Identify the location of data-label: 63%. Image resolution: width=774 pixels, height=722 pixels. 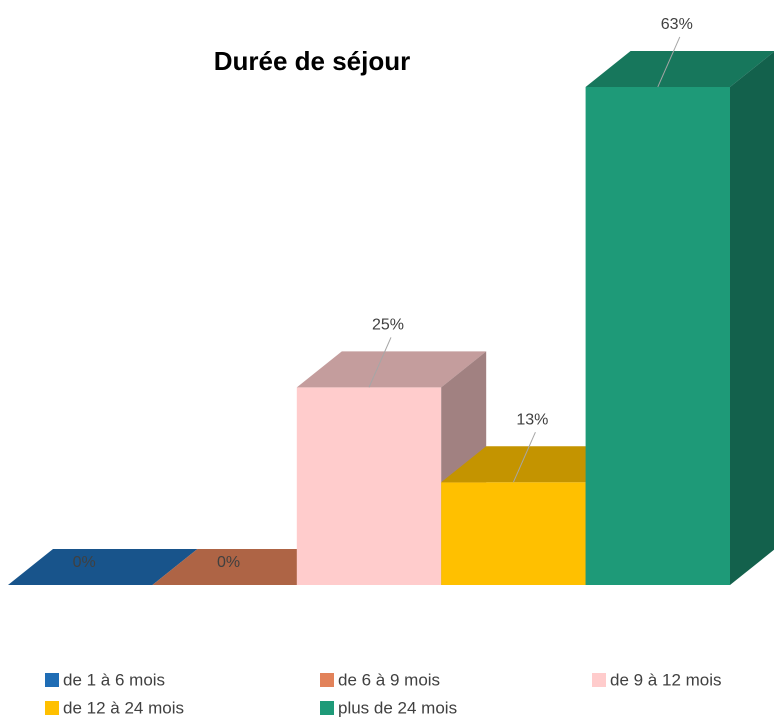
(677, 24).